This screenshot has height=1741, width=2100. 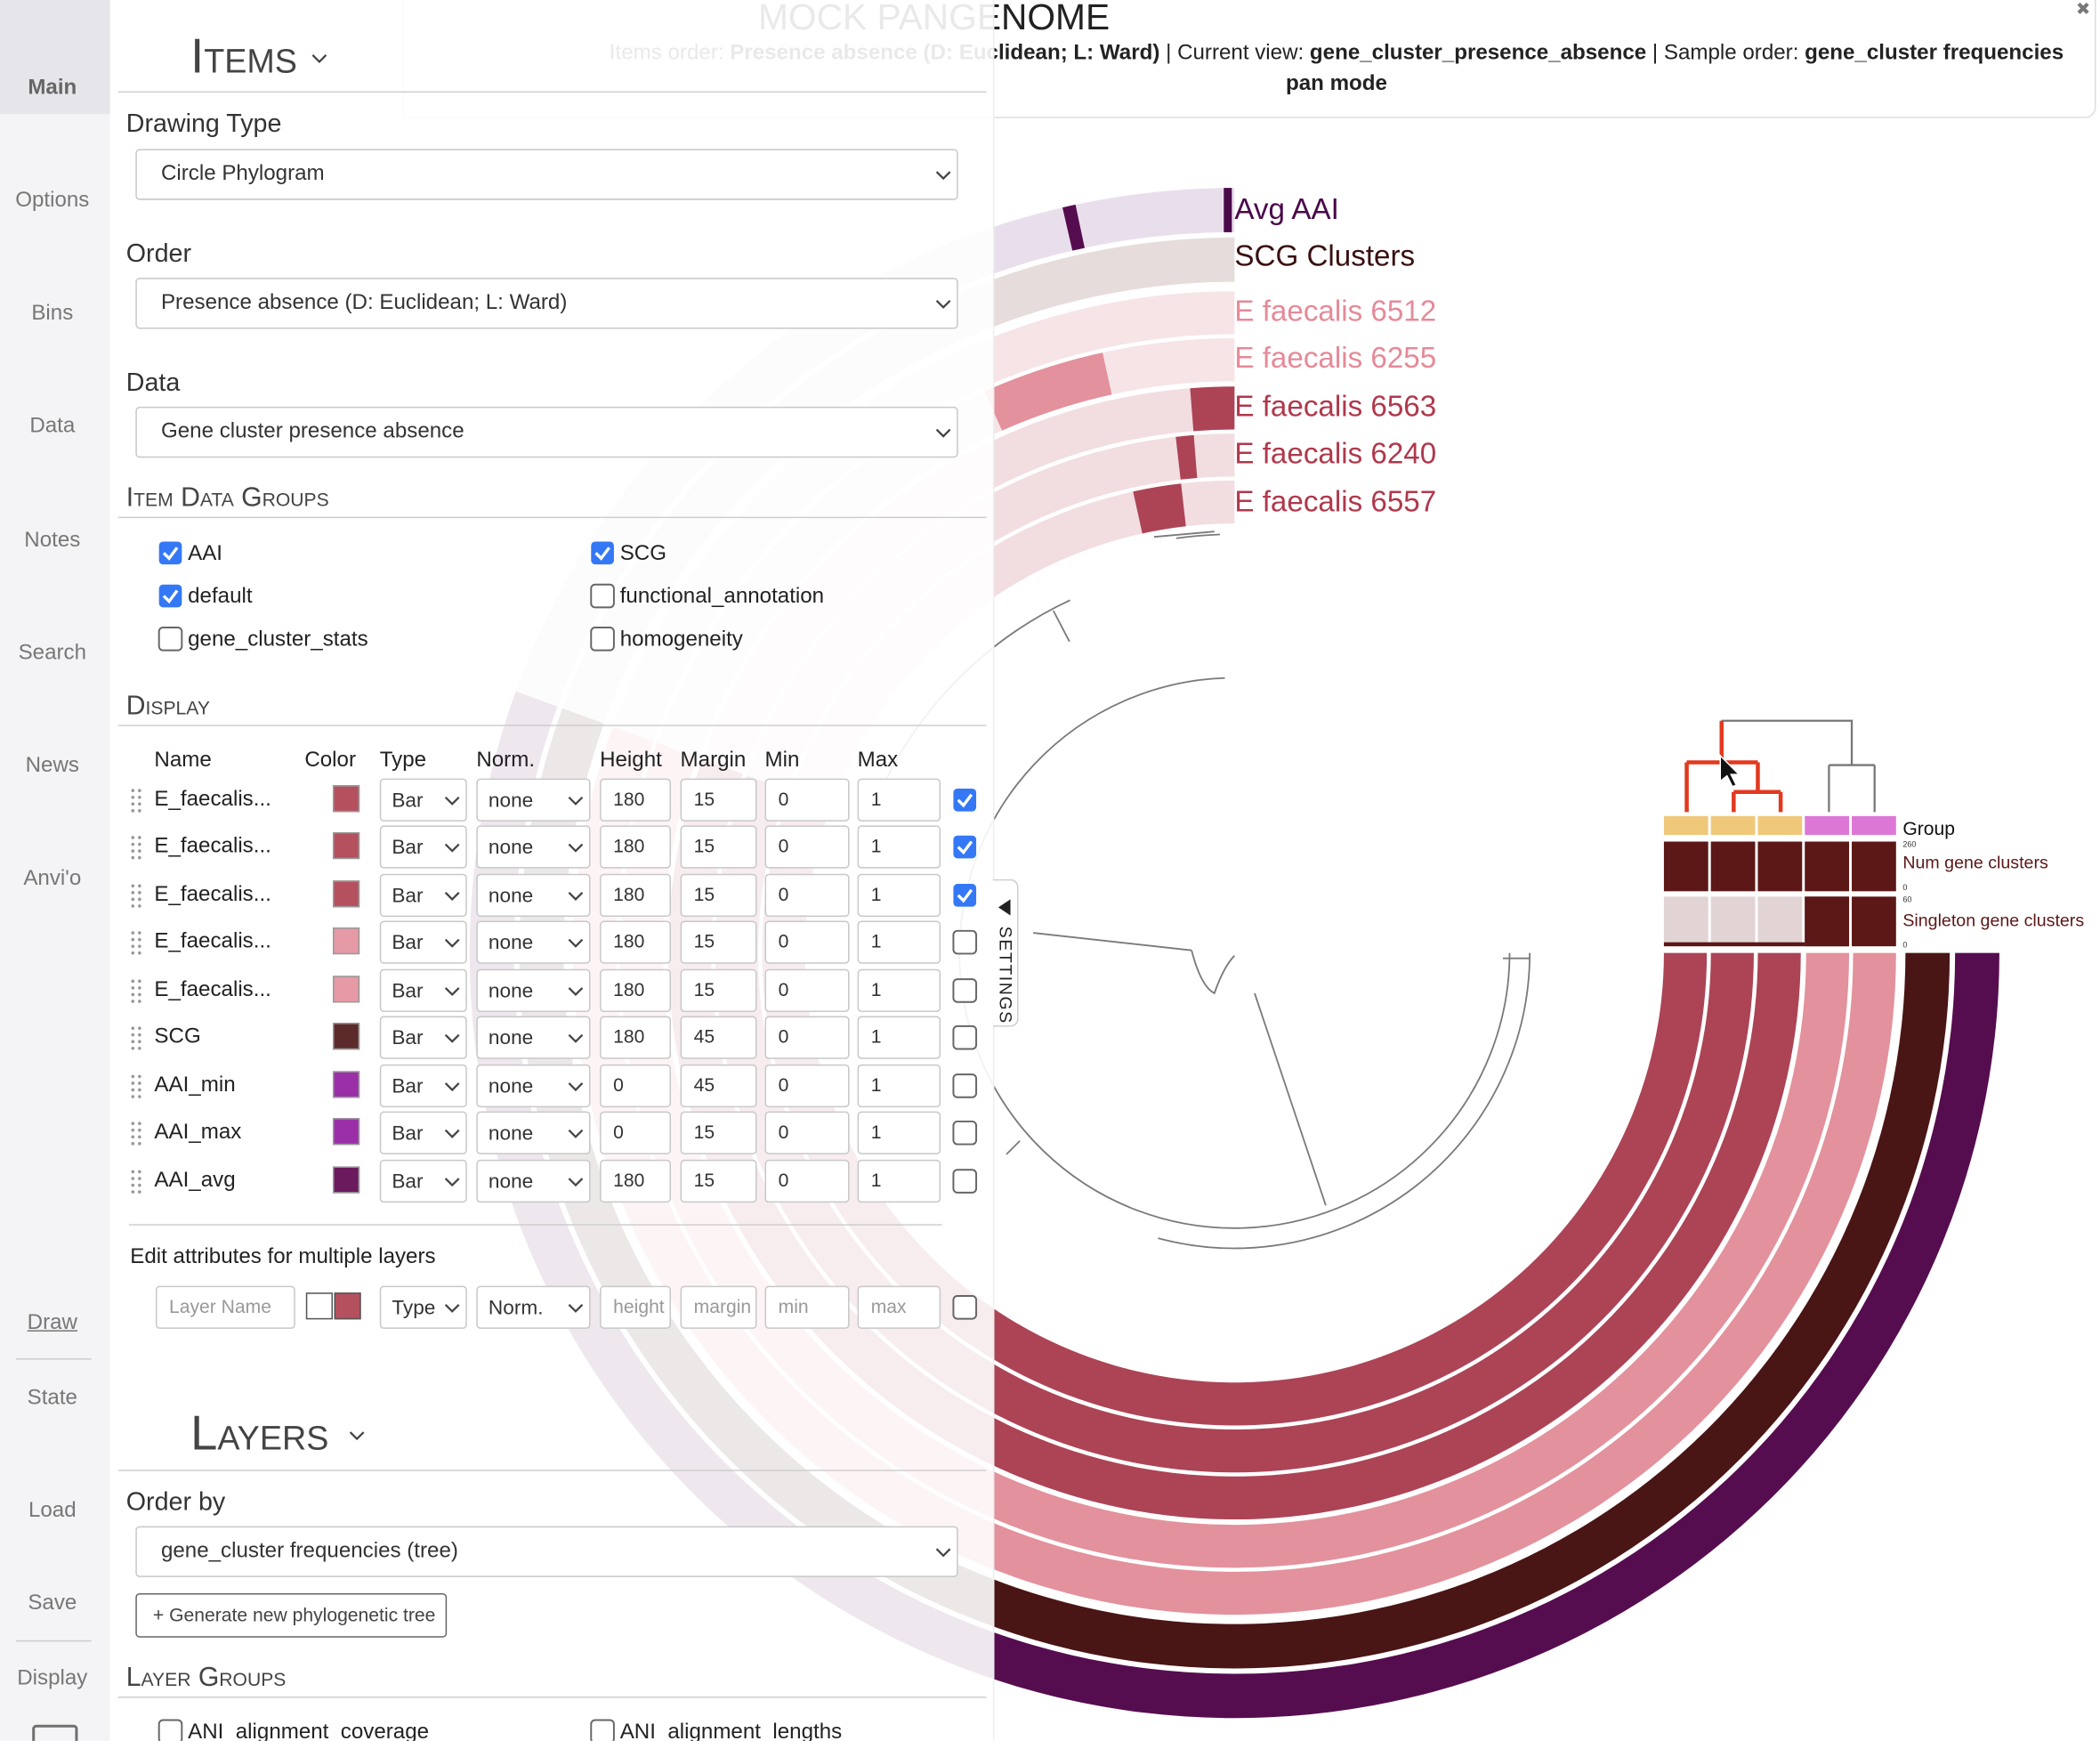 What do you see at coordinates (546, 1551) in the screenshot?
I see `dropdown: gene_cluster frequencies (tree)` at bounding box center [546, 1551].